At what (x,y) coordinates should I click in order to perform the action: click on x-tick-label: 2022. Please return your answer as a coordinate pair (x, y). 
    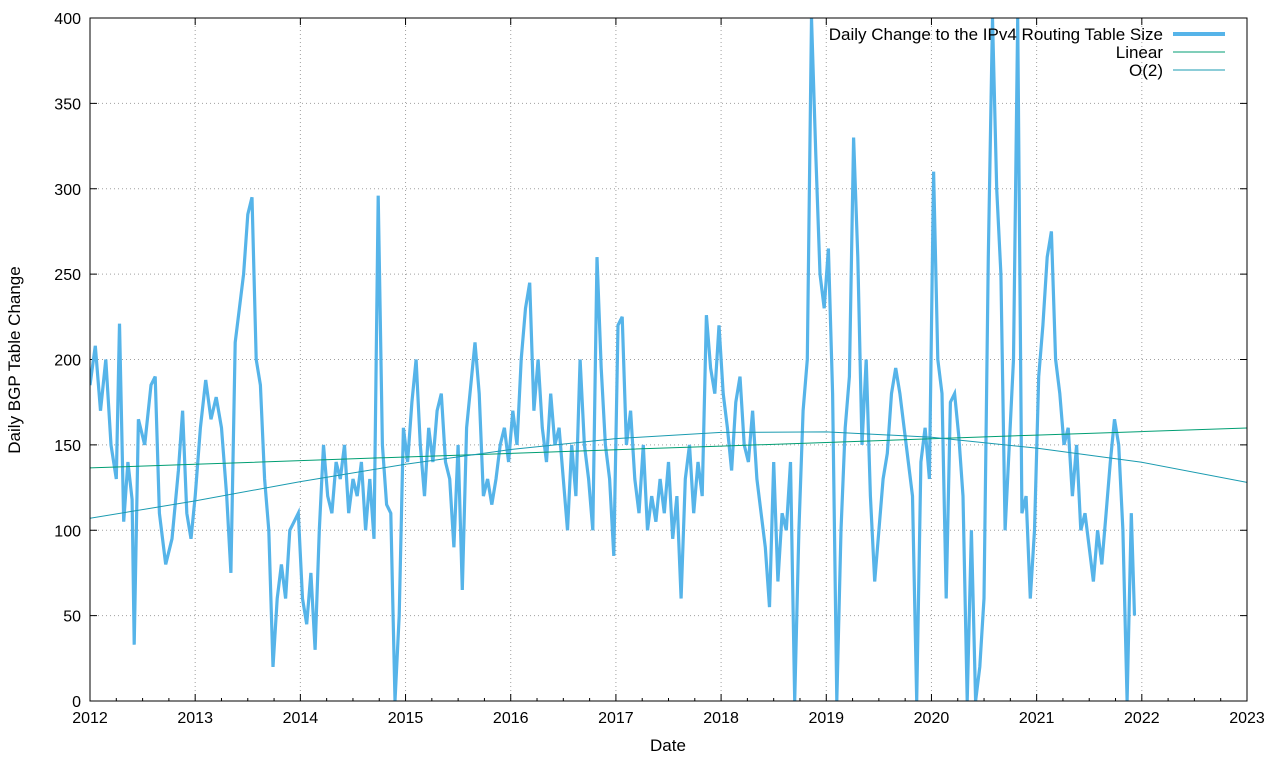
    Looking at the image, I should click on (1142, 718).